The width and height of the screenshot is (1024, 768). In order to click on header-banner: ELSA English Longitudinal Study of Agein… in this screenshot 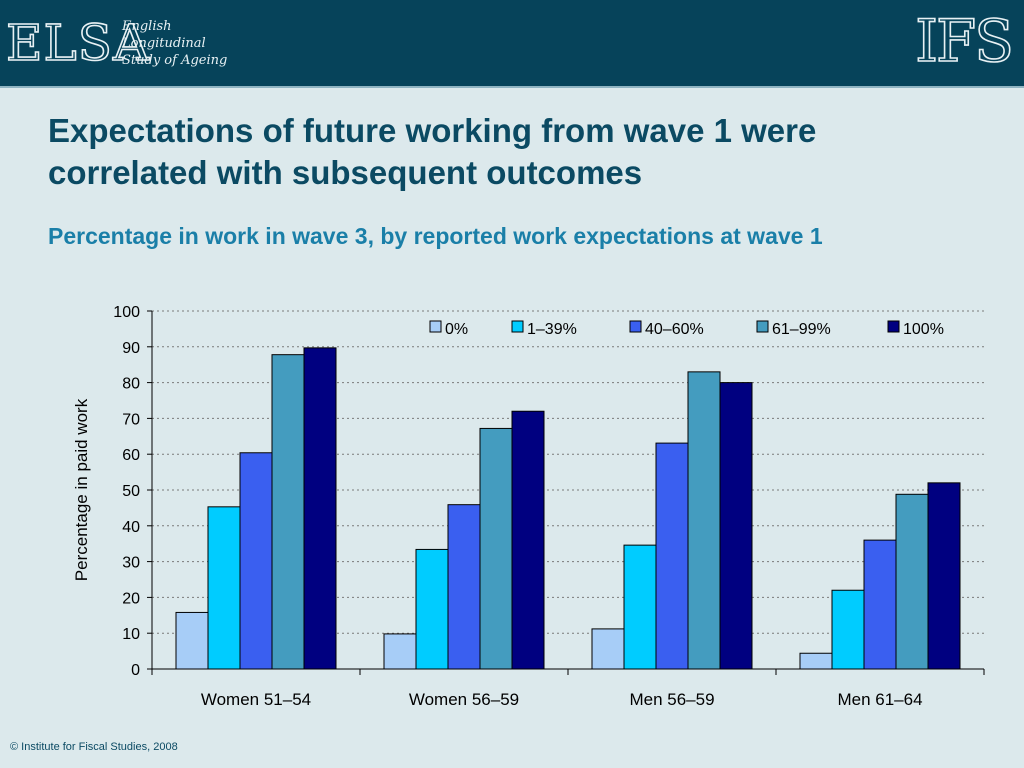, I will do `click(512, 44)`.